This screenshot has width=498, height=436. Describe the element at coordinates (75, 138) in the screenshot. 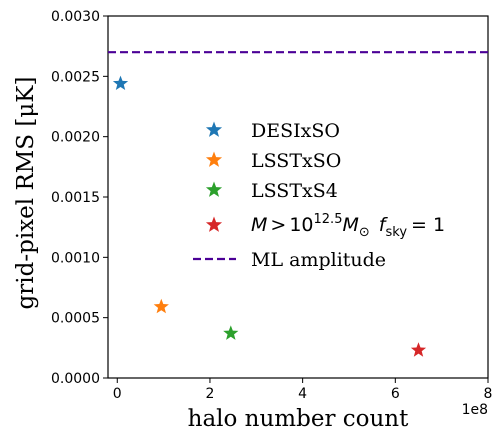

I see `y-tick-label: 0.0020` at that location.